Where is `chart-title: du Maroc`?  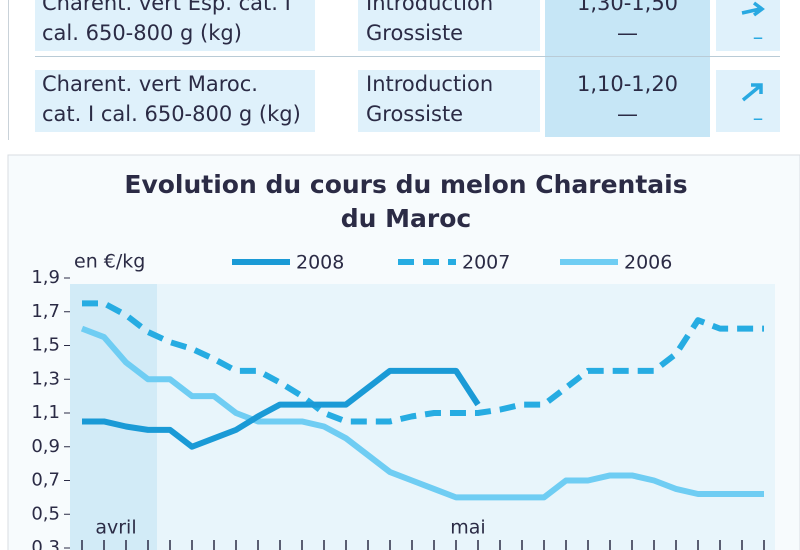
chart-title: du Maroc is located at coordinates (406, 218).